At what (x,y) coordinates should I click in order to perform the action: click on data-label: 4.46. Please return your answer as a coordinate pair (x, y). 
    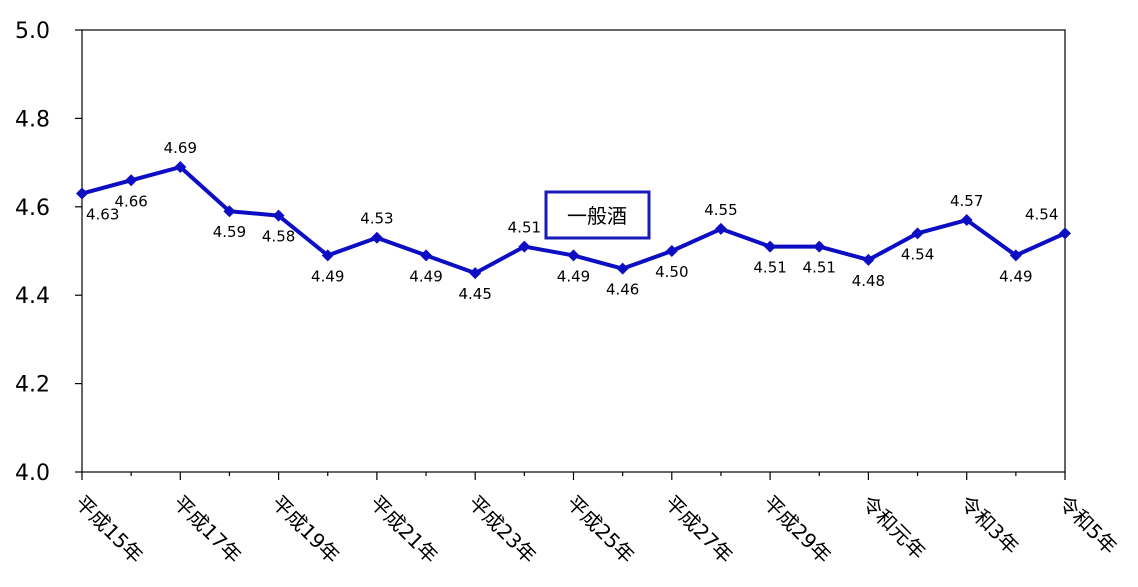
    Looking at the image, I should click on (622, 290).